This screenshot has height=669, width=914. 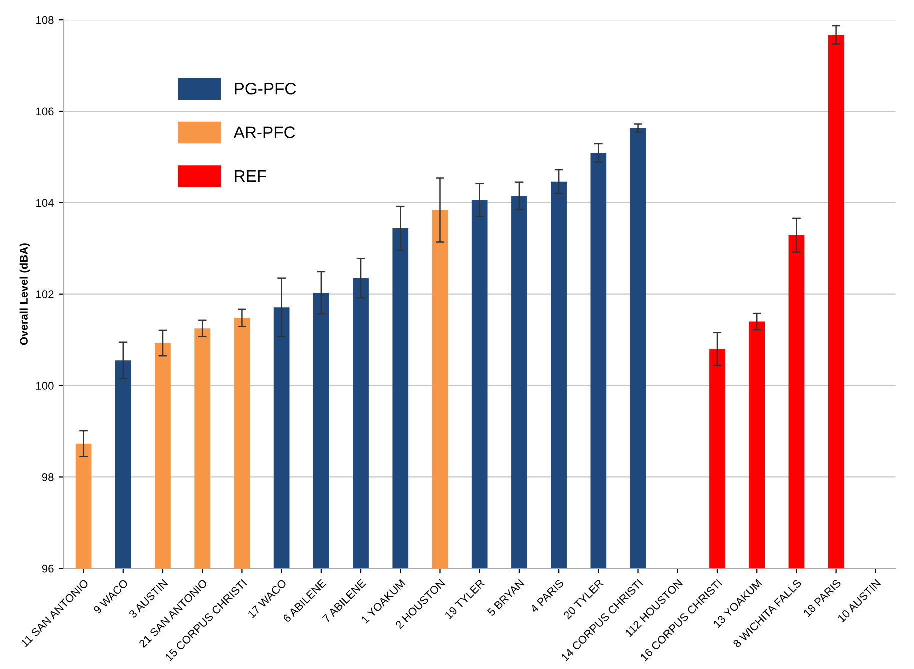 I want to click on y-tick-label: 98, so click(x=48, y=477).